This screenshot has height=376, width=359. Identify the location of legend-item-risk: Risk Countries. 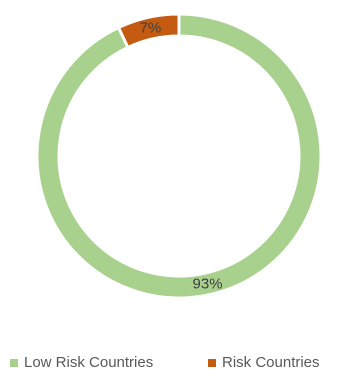
(264, 362).